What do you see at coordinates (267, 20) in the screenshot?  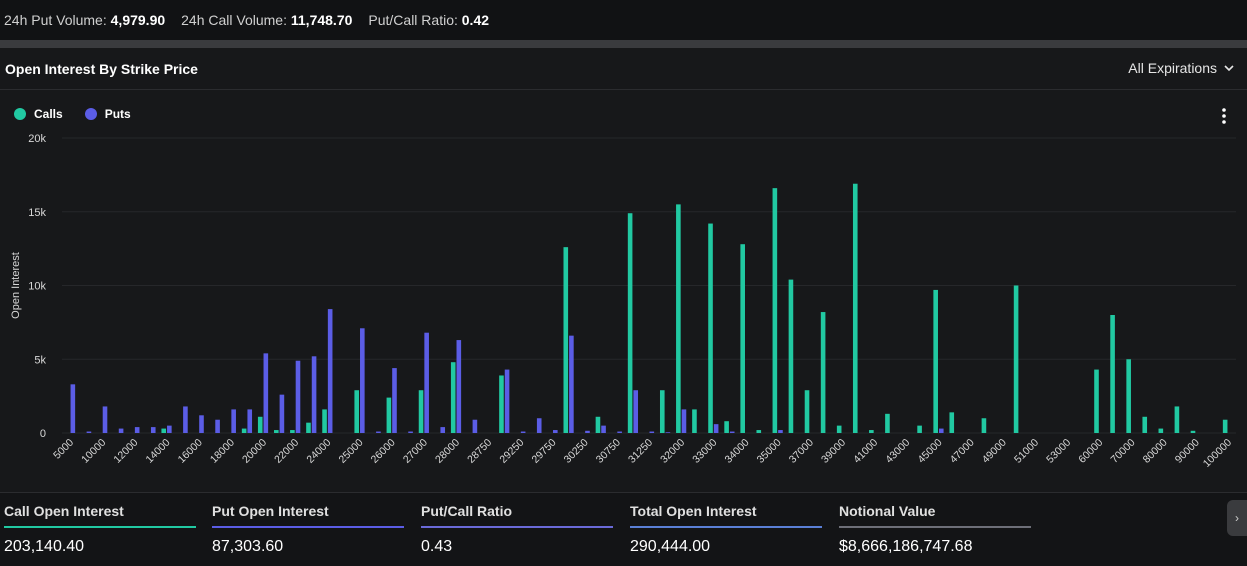 I see `call-volume-stat: 24h Call Volume: 11,748.70` at bounding box center [267, 20].